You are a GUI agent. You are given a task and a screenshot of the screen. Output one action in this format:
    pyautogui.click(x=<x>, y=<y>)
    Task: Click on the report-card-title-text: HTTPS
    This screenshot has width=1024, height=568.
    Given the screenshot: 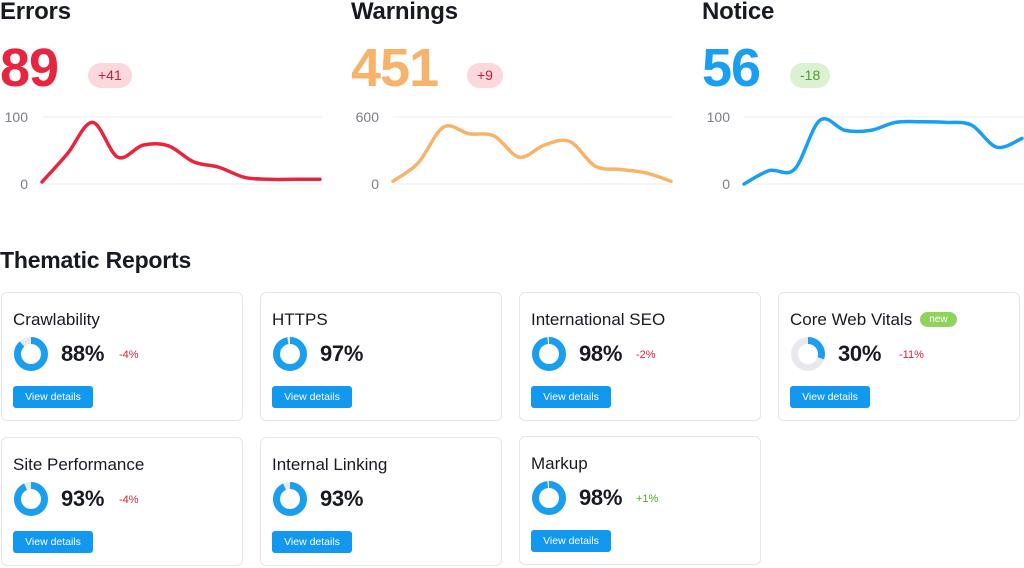 What is the action you would take?
    pyautogui.click(x=300, y=319)
    